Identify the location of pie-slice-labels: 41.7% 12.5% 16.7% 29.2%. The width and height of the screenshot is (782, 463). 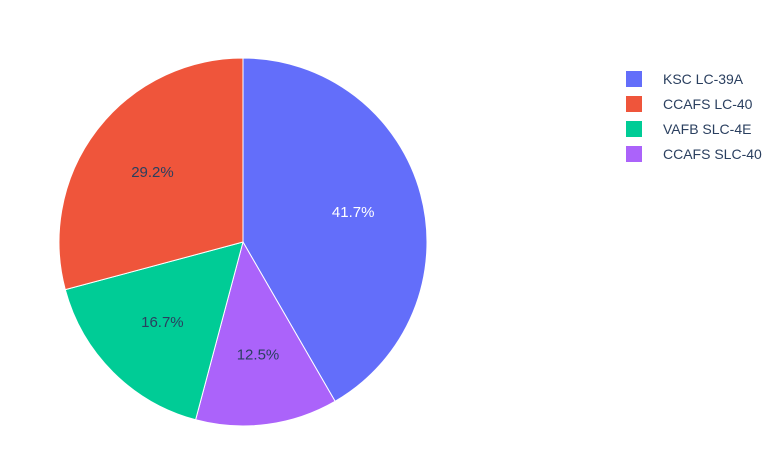
(252, 264).